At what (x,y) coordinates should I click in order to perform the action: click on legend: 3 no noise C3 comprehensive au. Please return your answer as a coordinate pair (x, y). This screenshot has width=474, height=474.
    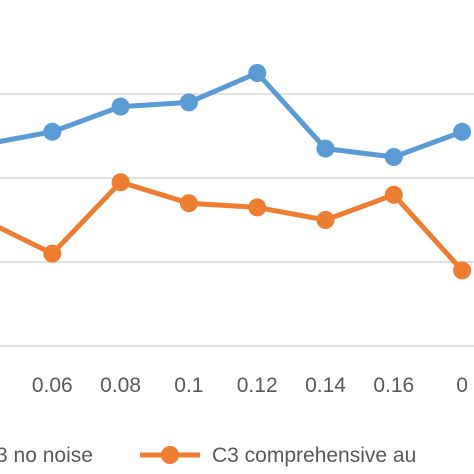
    Looking at the image, I should click on (208, 455).